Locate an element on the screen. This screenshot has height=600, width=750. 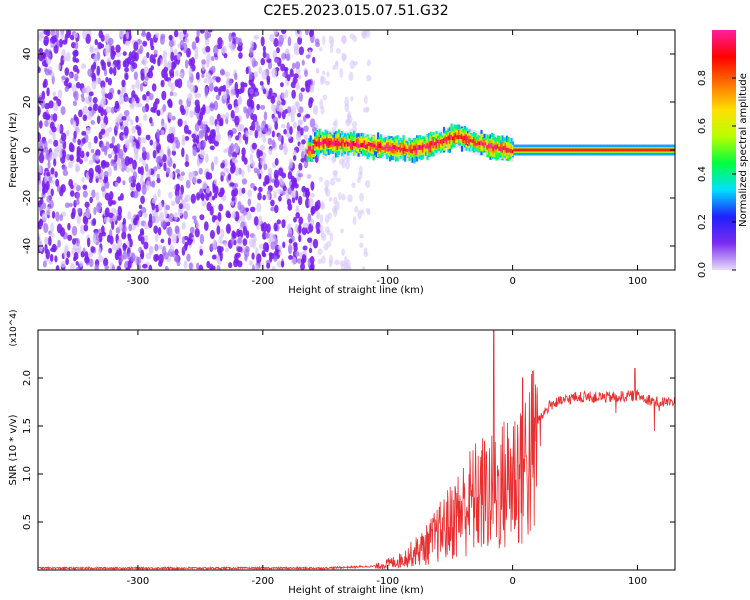
y-tick-label: 0 is located at coordinates (27, 150).